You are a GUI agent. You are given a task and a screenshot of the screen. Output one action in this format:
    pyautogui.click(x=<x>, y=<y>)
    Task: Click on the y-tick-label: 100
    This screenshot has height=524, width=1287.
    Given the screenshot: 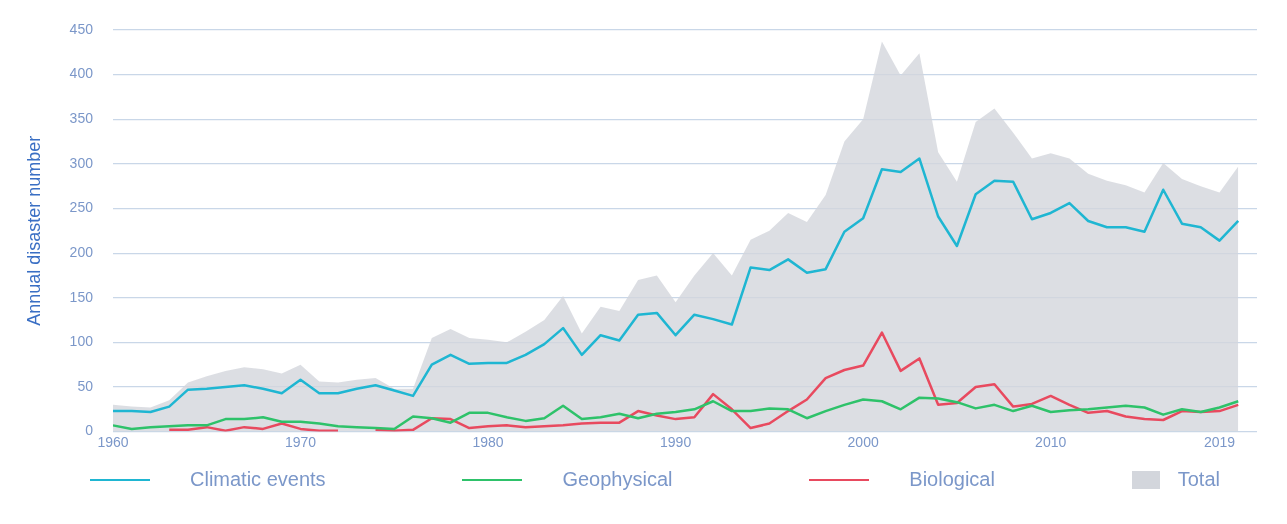 What is the action you would take?
    pyautogui.click(x=81, y=341)
    